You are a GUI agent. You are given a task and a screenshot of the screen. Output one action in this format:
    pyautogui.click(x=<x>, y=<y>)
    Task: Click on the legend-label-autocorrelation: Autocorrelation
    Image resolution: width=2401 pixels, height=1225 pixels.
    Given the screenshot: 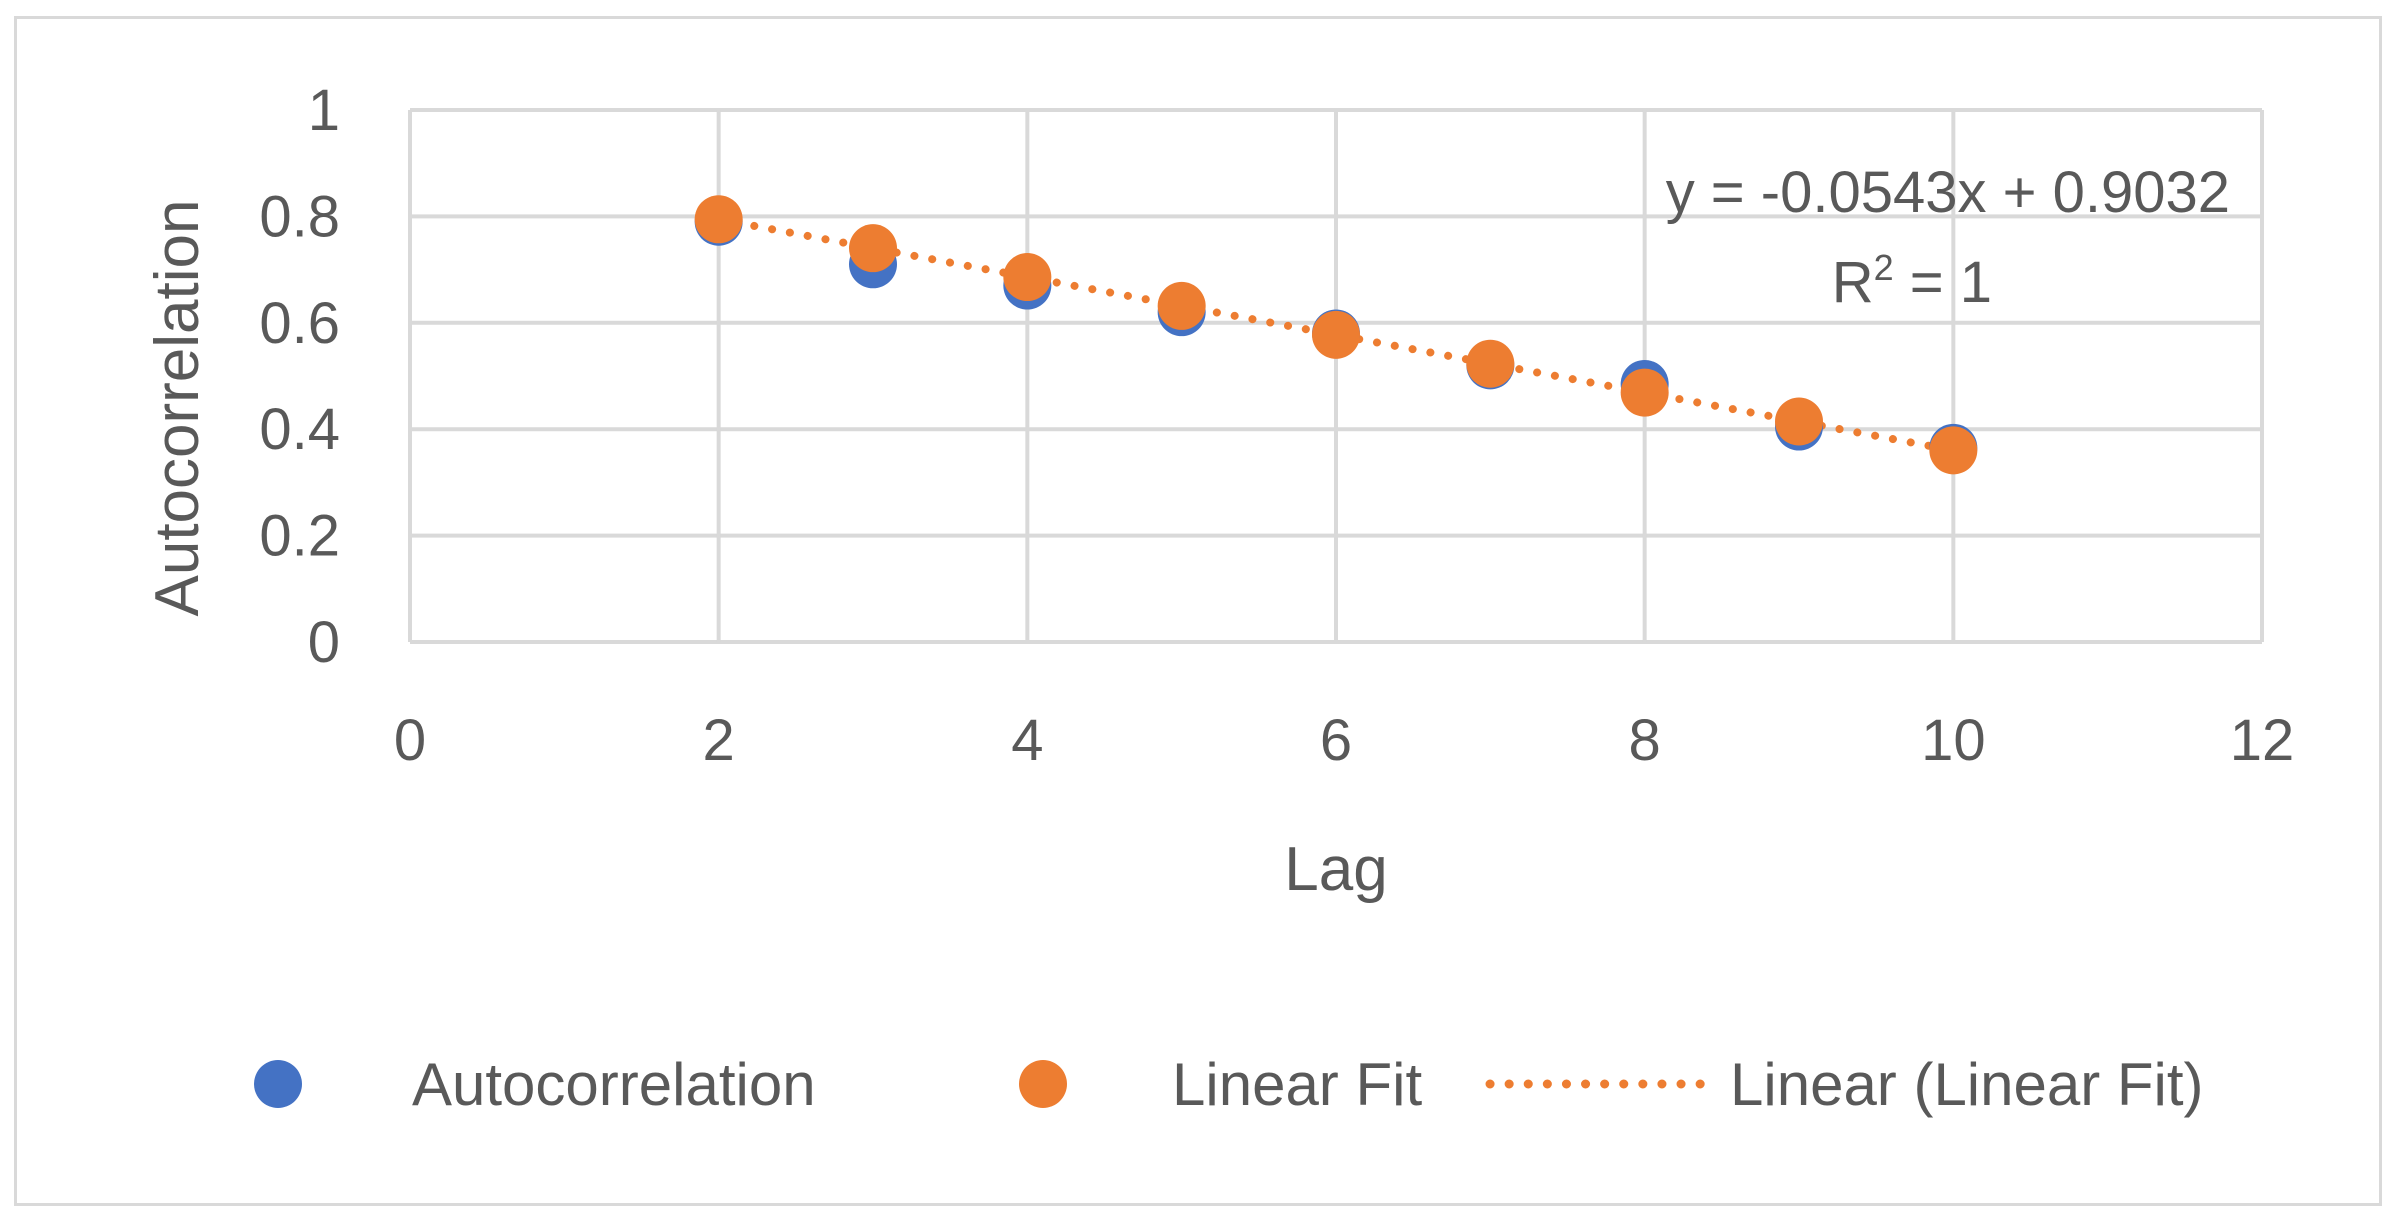 What is the action you would take?
    pyautogui.click(x=614, y=1084)
    